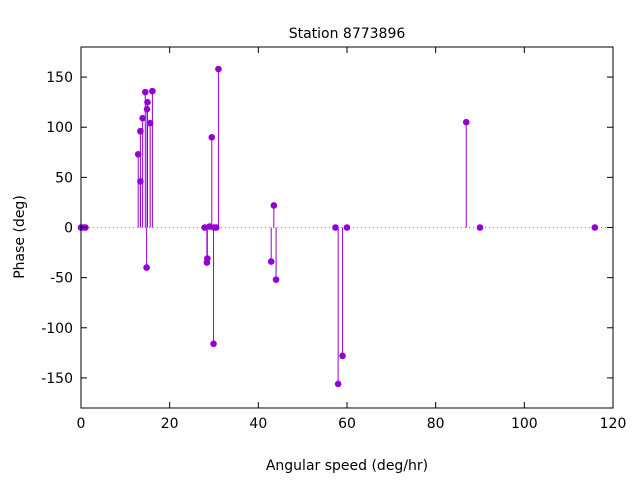 The image size is (640, 480). Describe the element at coordinates (57, 379) in the screenshot. I see `y-tick-label: -150` at that location.